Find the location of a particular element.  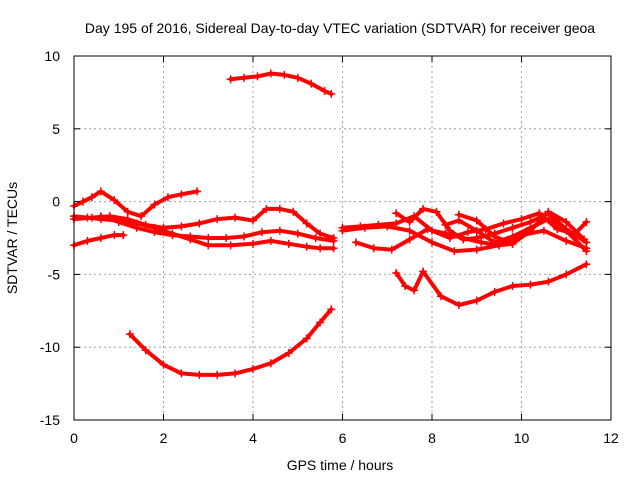

x-tick-label: 10 is located at coordinates (522, 438).